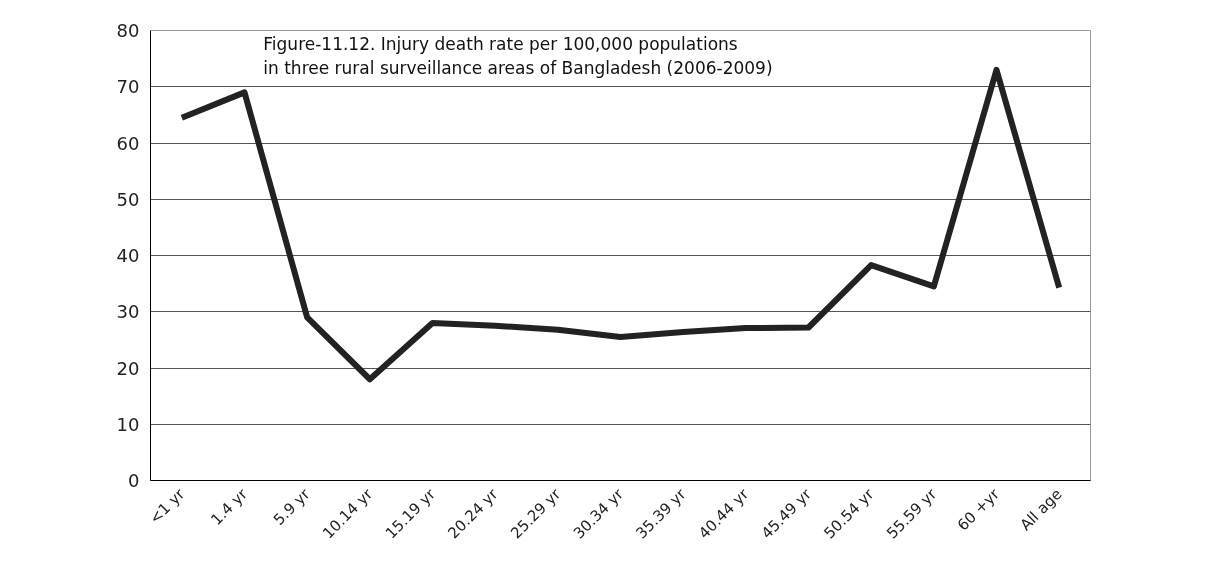 This screenshot has width=1206, height=585. What do you see at coordinates (128, 143) in the screenshot?
I see `y-tick-label: 60` at bounding box center [128, 143].